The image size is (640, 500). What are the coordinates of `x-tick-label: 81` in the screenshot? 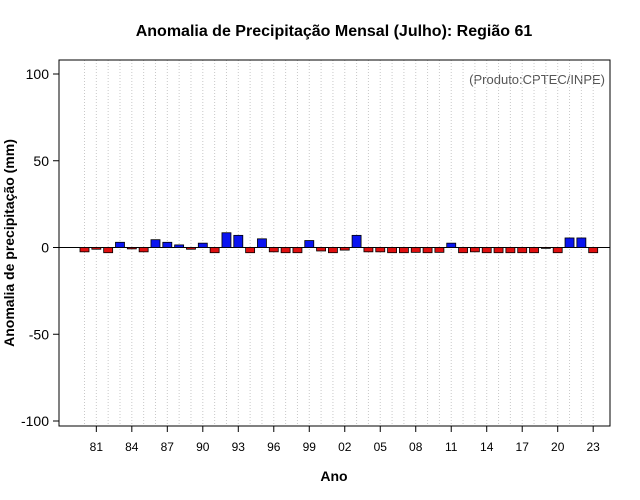 It's located at (97, 447).